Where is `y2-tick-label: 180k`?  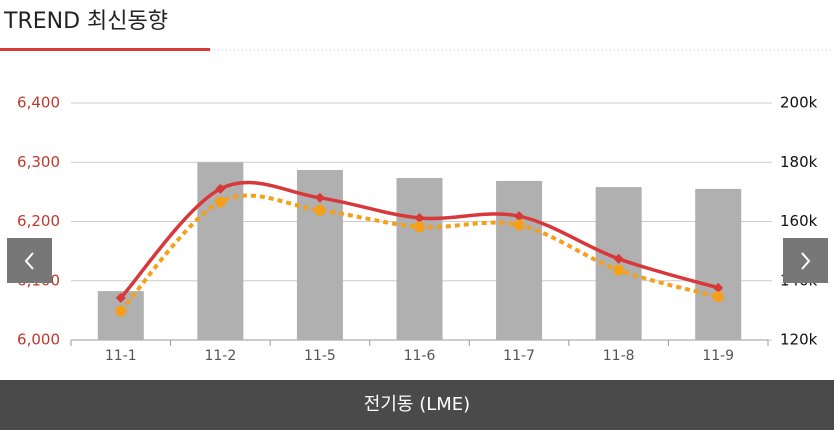 y2-tick-label: 180k is located at coordinates (799, 162).